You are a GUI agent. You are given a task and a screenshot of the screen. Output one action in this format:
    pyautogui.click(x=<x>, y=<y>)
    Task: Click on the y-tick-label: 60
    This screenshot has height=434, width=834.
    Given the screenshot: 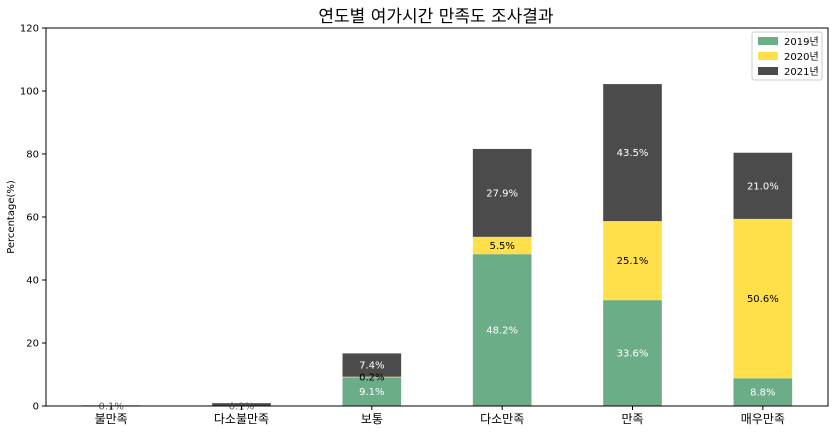 What is the action you would take?
    pyautogui.click(x=32, y=218)
    